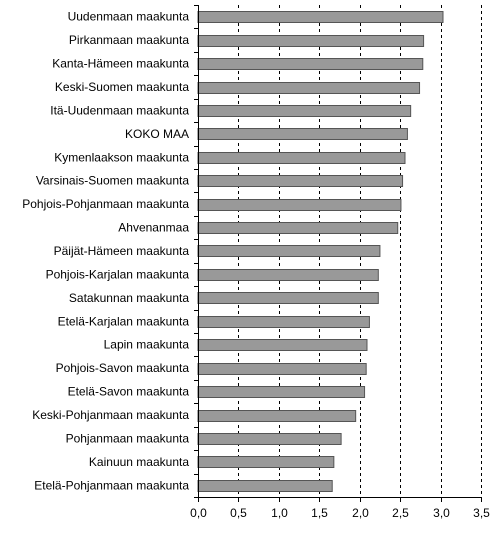  What do you see at coordinates (238, 513) in the screenshot?
I see `x-tick-label: 0,5` at bounding box center [238, 513].